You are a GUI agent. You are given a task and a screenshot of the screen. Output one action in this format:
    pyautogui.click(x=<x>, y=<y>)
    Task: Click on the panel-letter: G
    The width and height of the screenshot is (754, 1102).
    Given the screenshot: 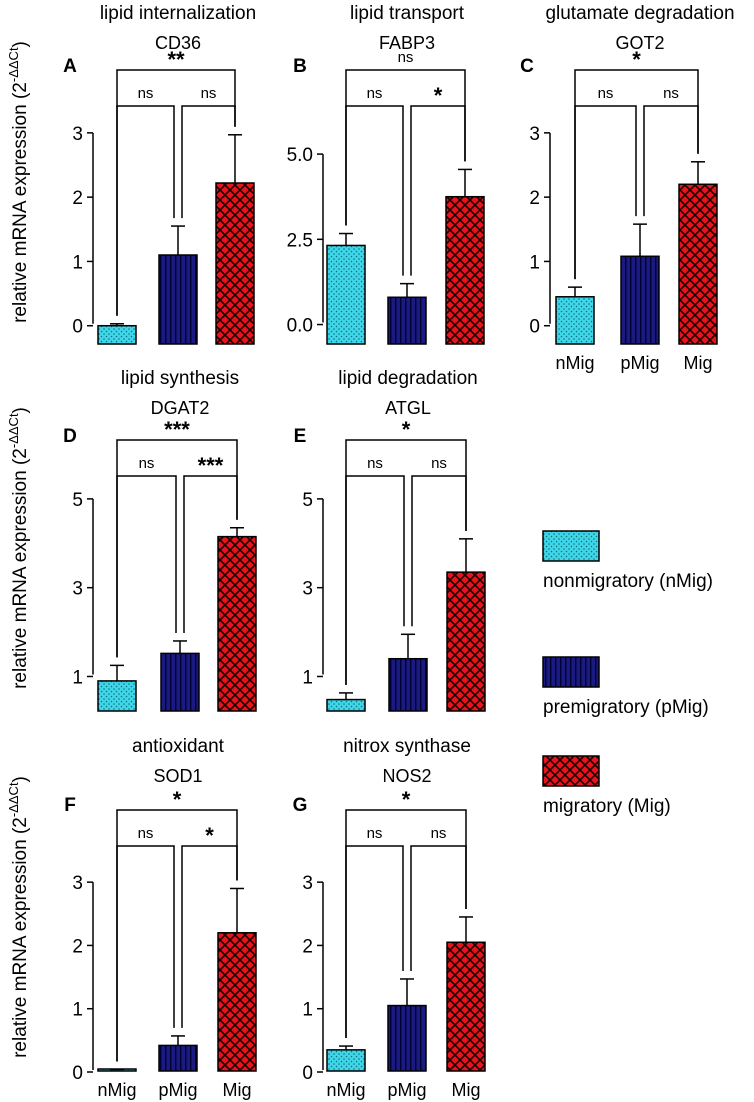 What is the action you would take?
    pyautogui.click(x=300, y=805)
    